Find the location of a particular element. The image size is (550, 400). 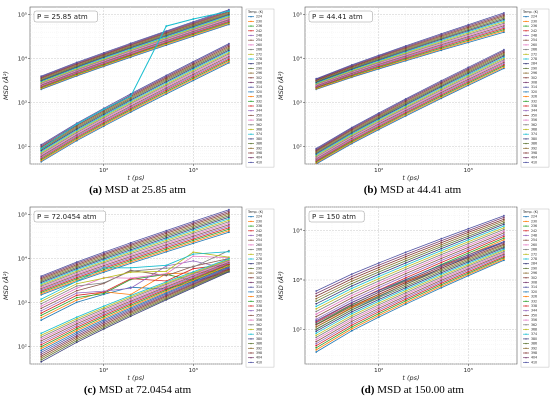

legend-entry: 338 is located at coordinates (259, 106).